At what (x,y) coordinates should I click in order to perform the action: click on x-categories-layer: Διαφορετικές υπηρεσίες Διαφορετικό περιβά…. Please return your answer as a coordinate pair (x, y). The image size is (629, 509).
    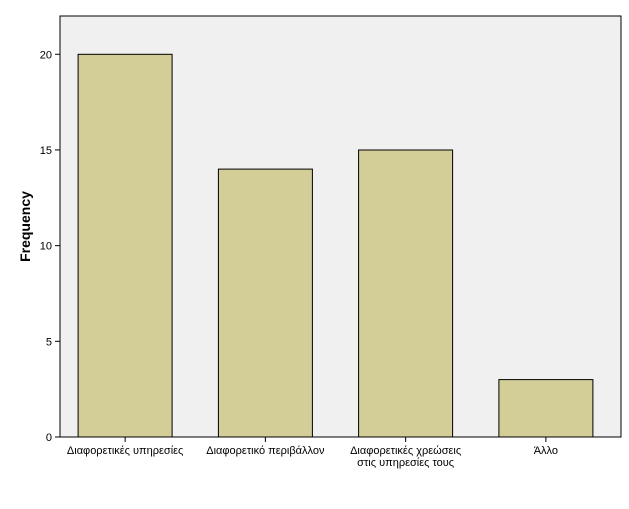
    Looking at the image, I should click on (312, 453).